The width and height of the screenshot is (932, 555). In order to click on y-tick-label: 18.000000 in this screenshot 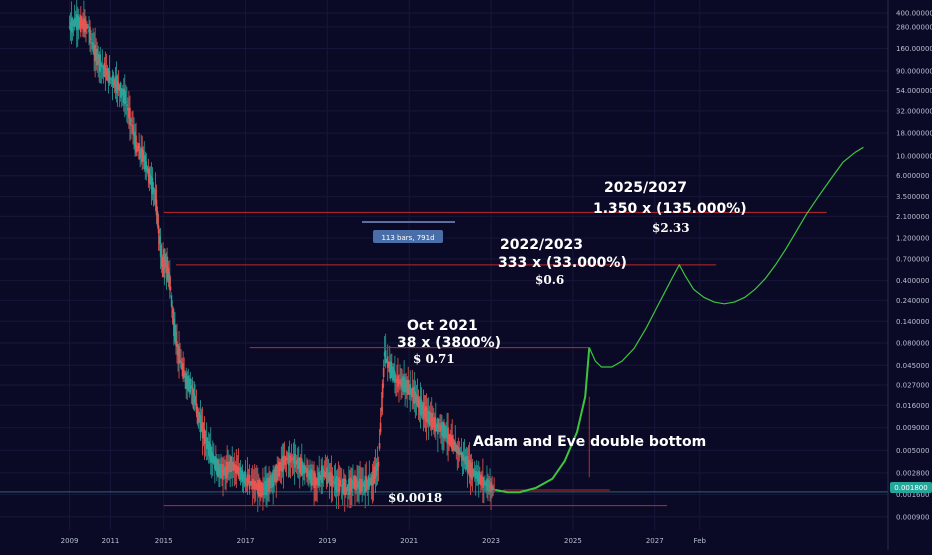, I will do `click(914, 134)`.